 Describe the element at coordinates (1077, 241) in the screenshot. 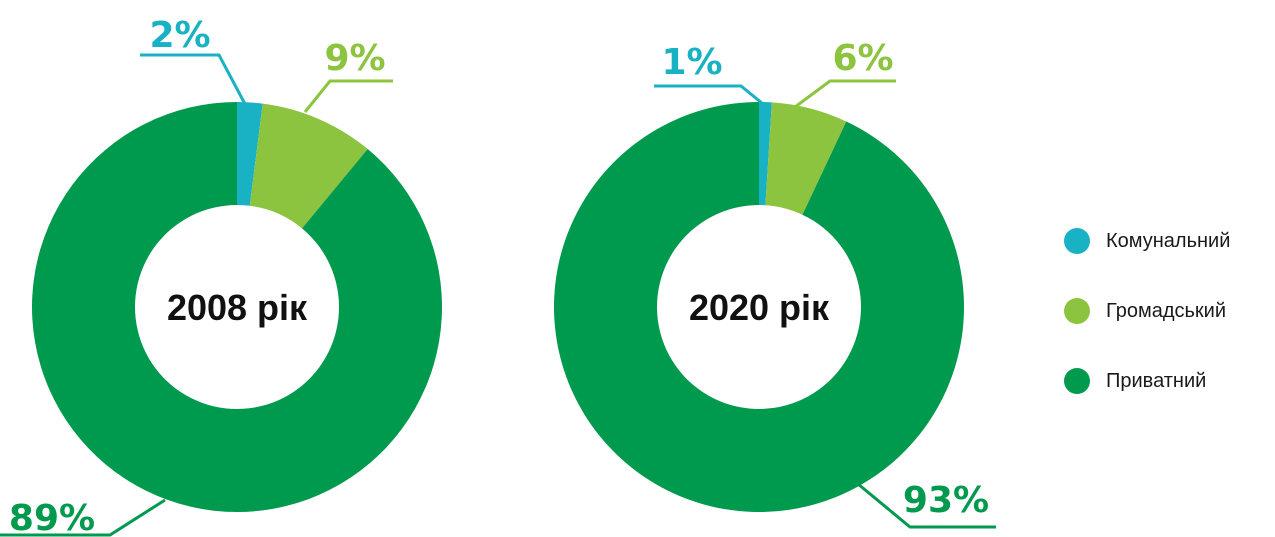

I see `legend-swatch-communal` at that location.